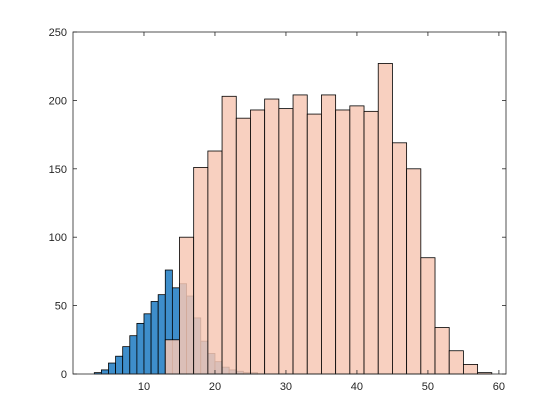 The height and width of the screenshot is (420, 560). What do you see at coordinates (58, 238) in the screenshot?
I see `y-tick-label: 100` at bounding box center [58, 238].